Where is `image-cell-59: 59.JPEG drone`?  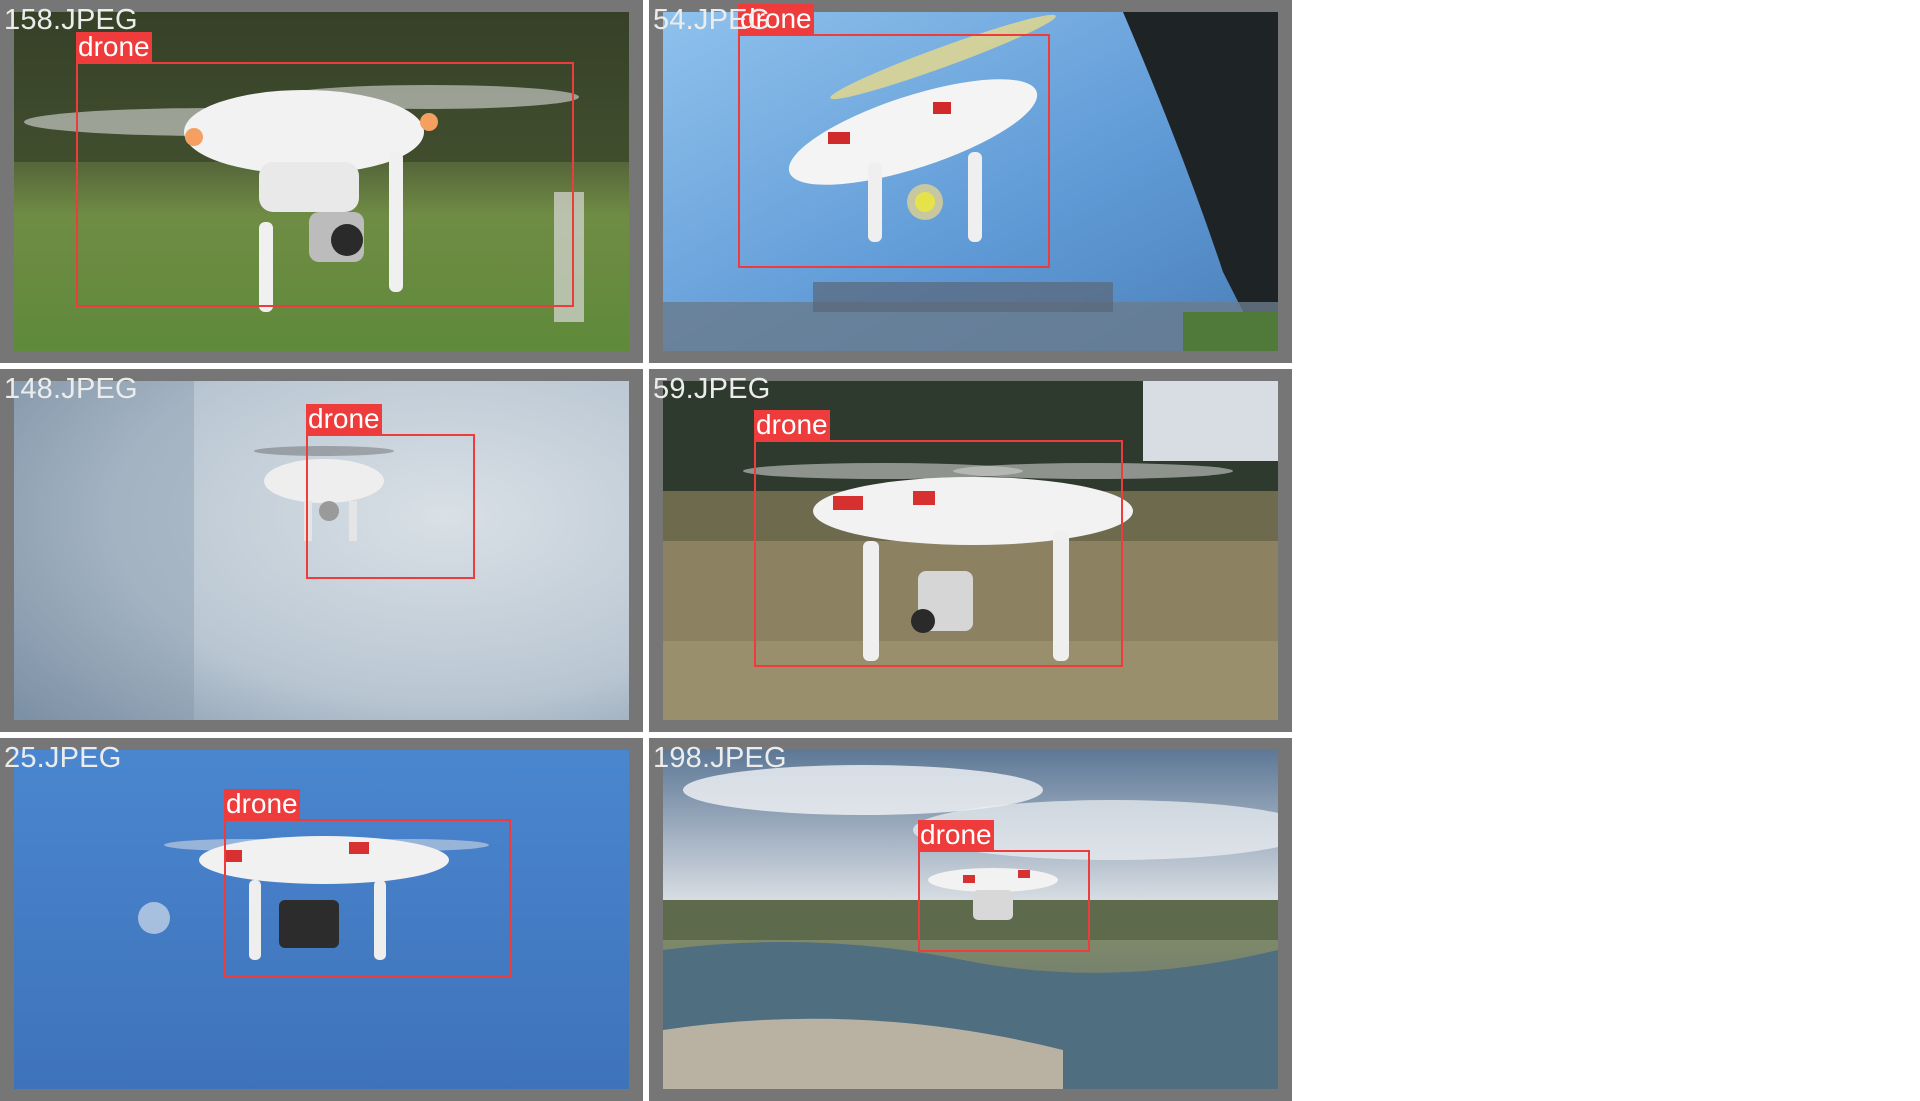
image-cell-59: 59.JPEG drone is located at coordinates (970, 550).